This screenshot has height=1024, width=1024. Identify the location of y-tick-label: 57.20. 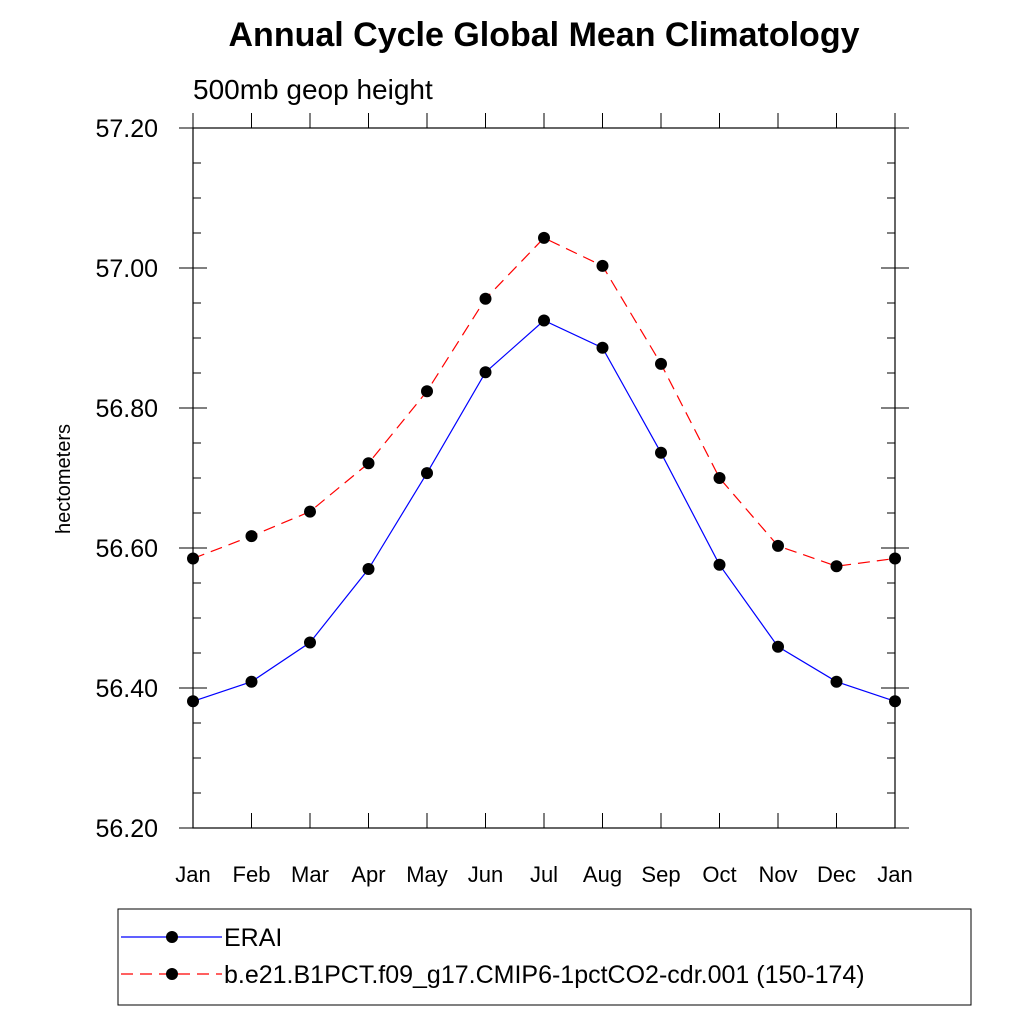
(126, 129).